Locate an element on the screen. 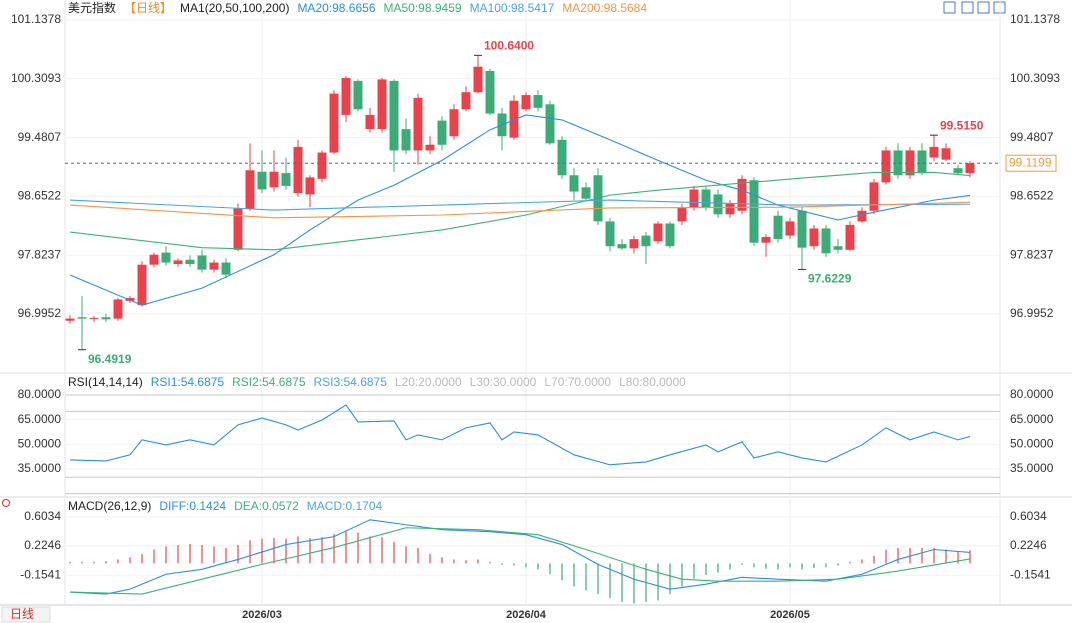  annotation-label: 97.6229 is located at coordinates (830, 279).